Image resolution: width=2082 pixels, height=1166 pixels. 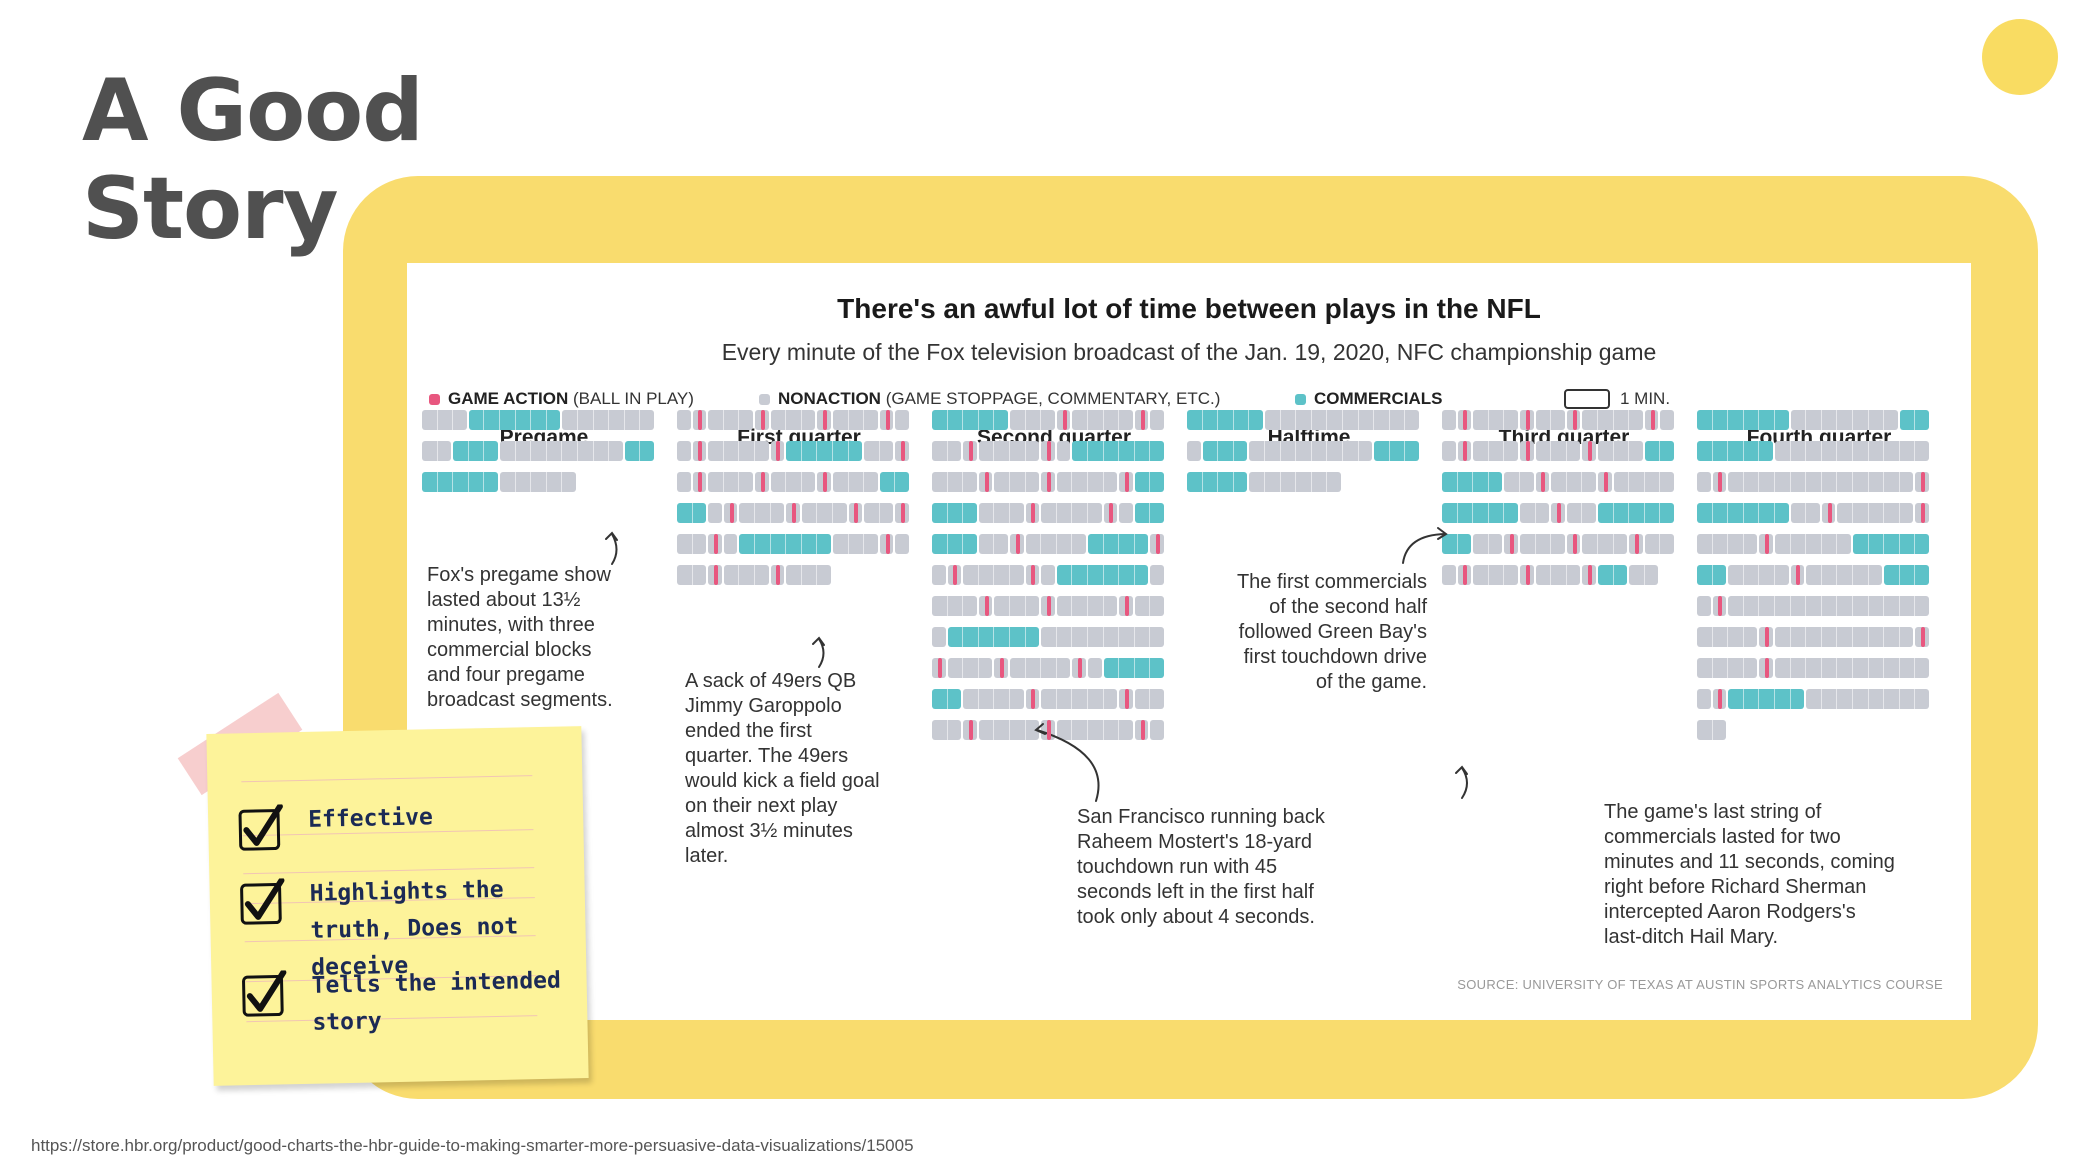 What do you see at coordinates (1368, 399) in the screenshot?
I see `legend-commercials: COMMERCIALS` at bounding box center [1368, 399].